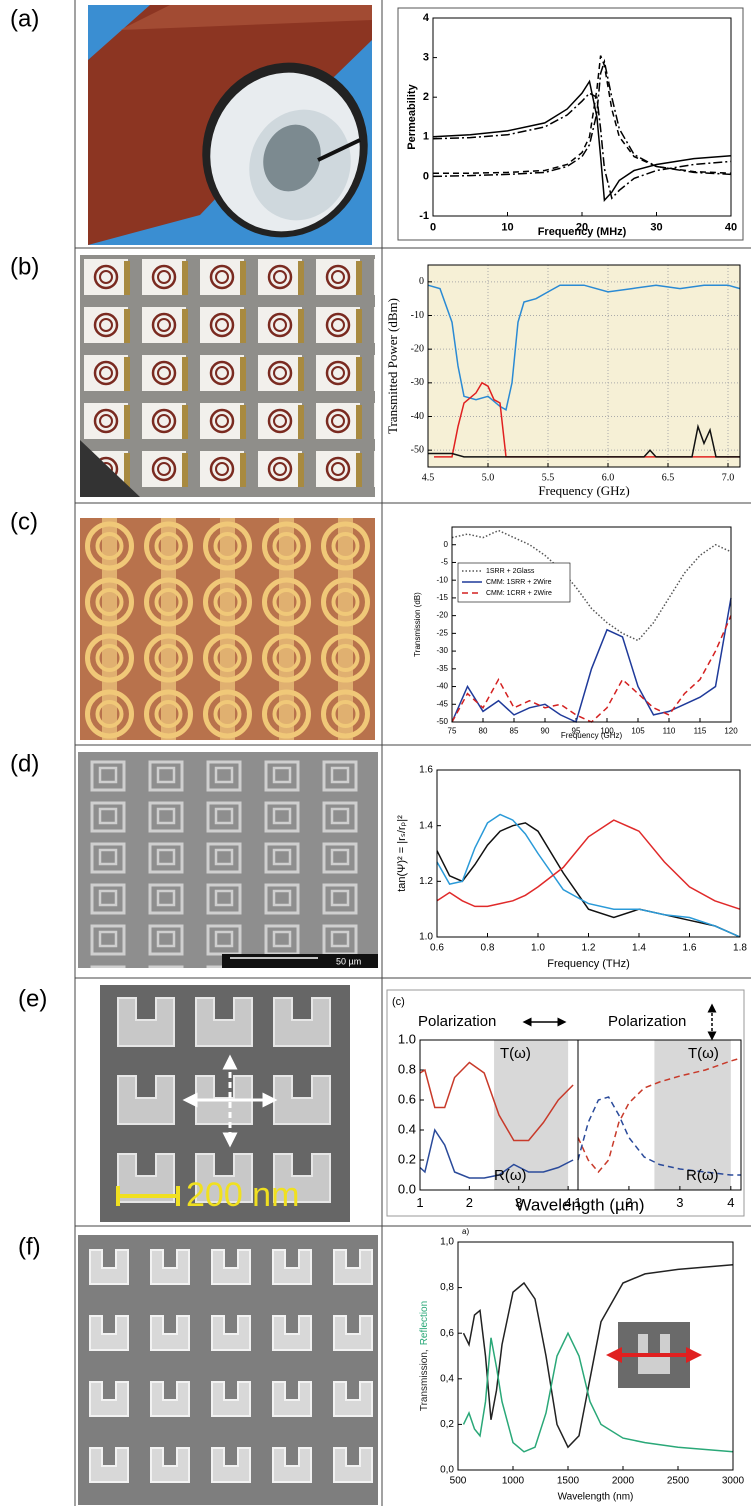 The height and width of the screenshot is (1506, 751). I want to click on x-axis-label: Frequency (THz), so click(588, 964).